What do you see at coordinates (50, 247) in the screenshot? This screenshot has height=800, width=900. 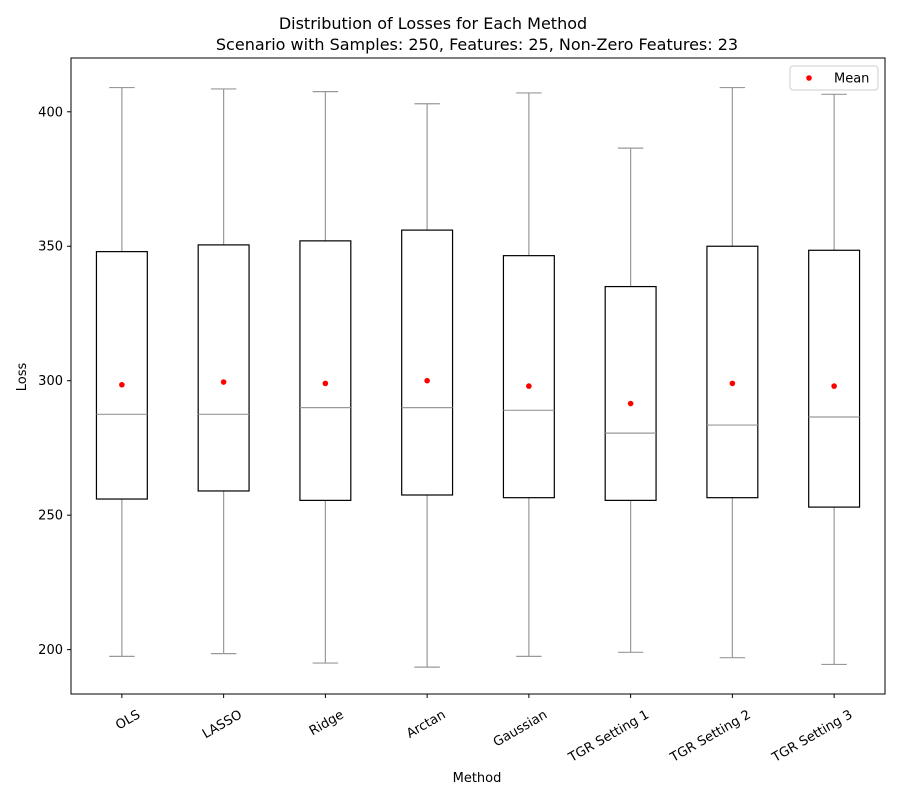 I see `y-tick-label: 350` at bounding box center [50, 247].